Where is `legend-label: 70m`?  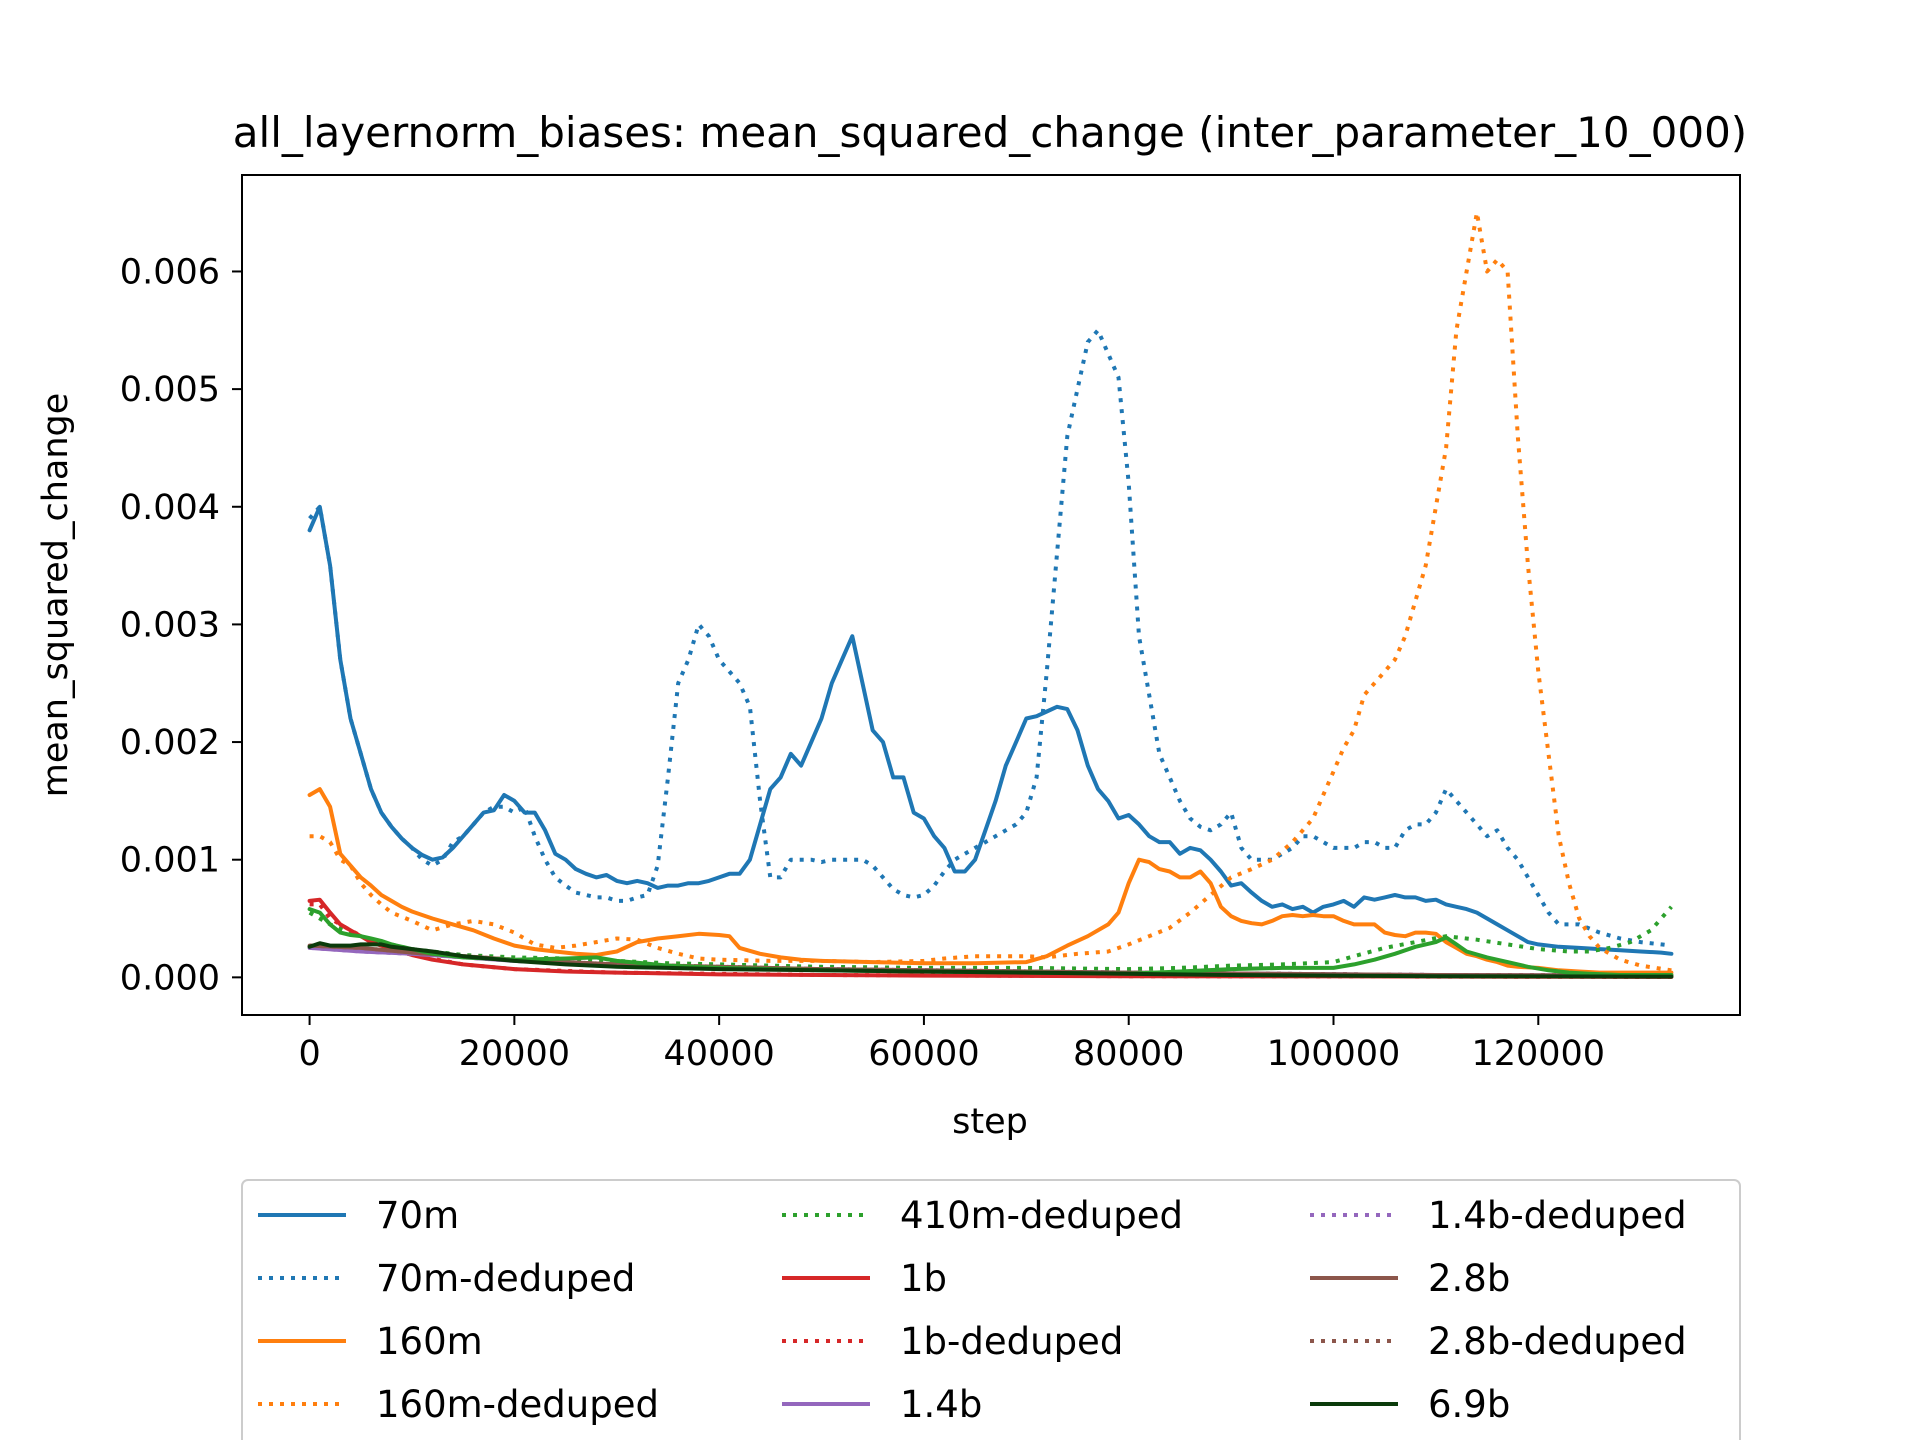 legend-label: 70m is located at coordinates (417, 1215).